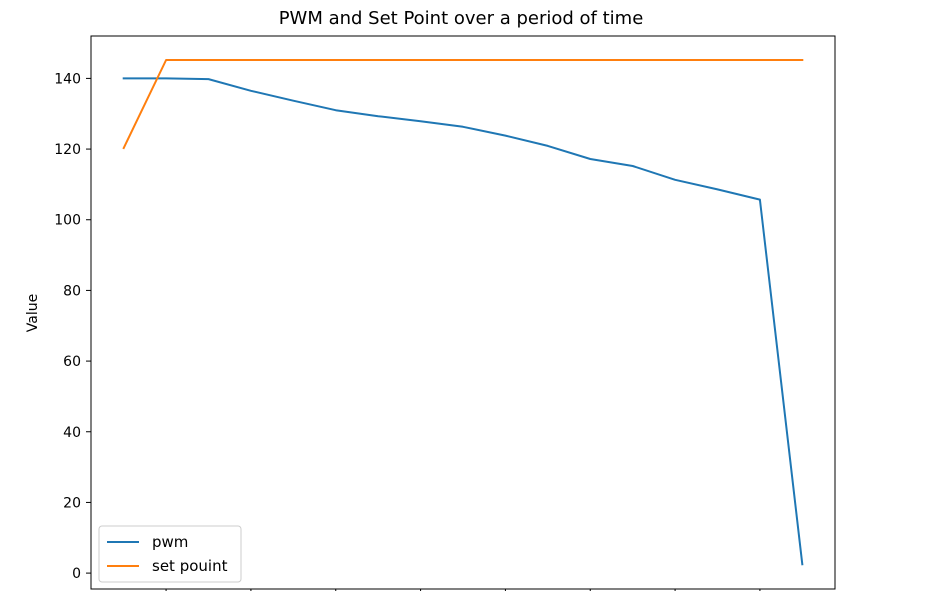  I want to click on legend-entry-label: pwm, so click(170, 542).